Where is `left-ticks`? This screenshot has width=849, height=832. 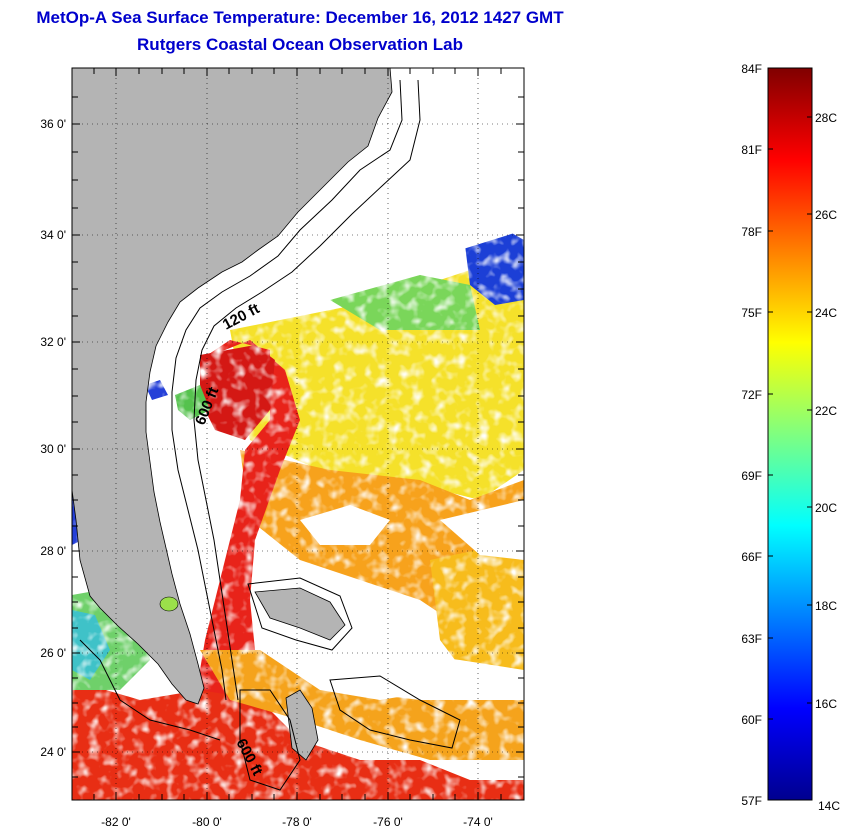
left-ticks is located at coordinates (76, 437).